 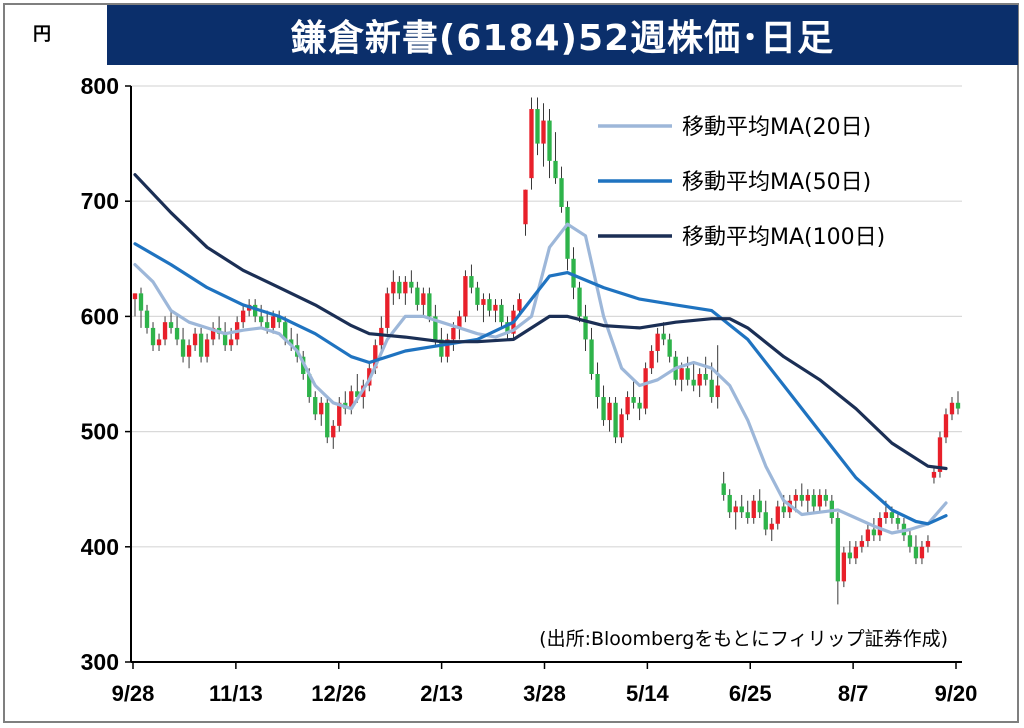 What do you see at coordinates (100, 547) in the screenshot?
I see `y-tick-label: 400` at bounding box center [100, 547].